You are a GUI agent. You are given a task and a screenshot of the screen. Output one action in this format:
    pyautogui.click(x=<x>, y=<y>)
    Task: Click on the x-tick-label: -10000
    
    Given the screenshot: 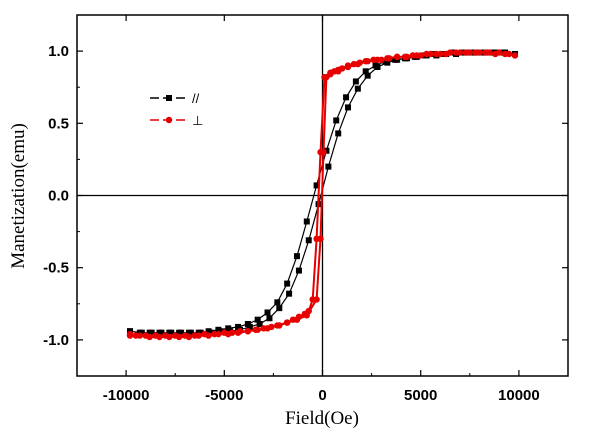 What is the action you would take?
    pyautogui.click(x=126, y=395)
    